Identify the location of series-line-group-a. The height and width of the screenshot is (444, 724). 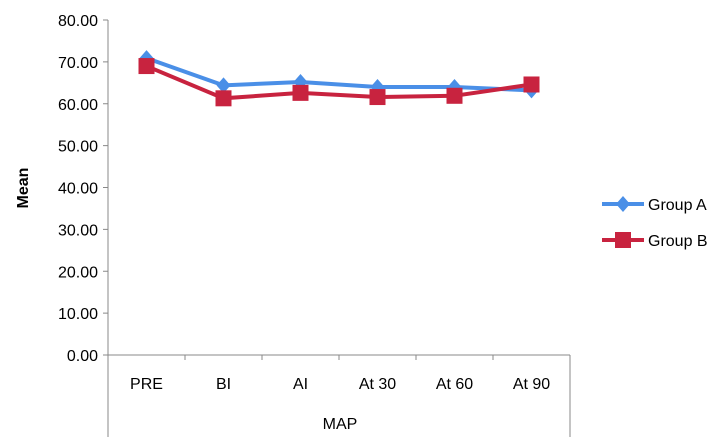
(338, 74).